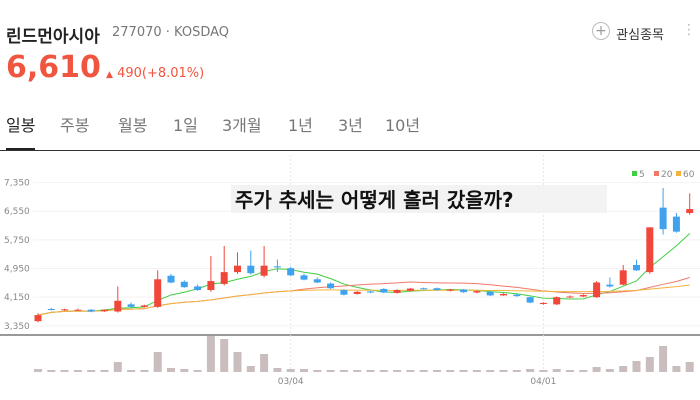 The image size is (700, 400). I want to click on tab: 3개월, so click(242, 125).